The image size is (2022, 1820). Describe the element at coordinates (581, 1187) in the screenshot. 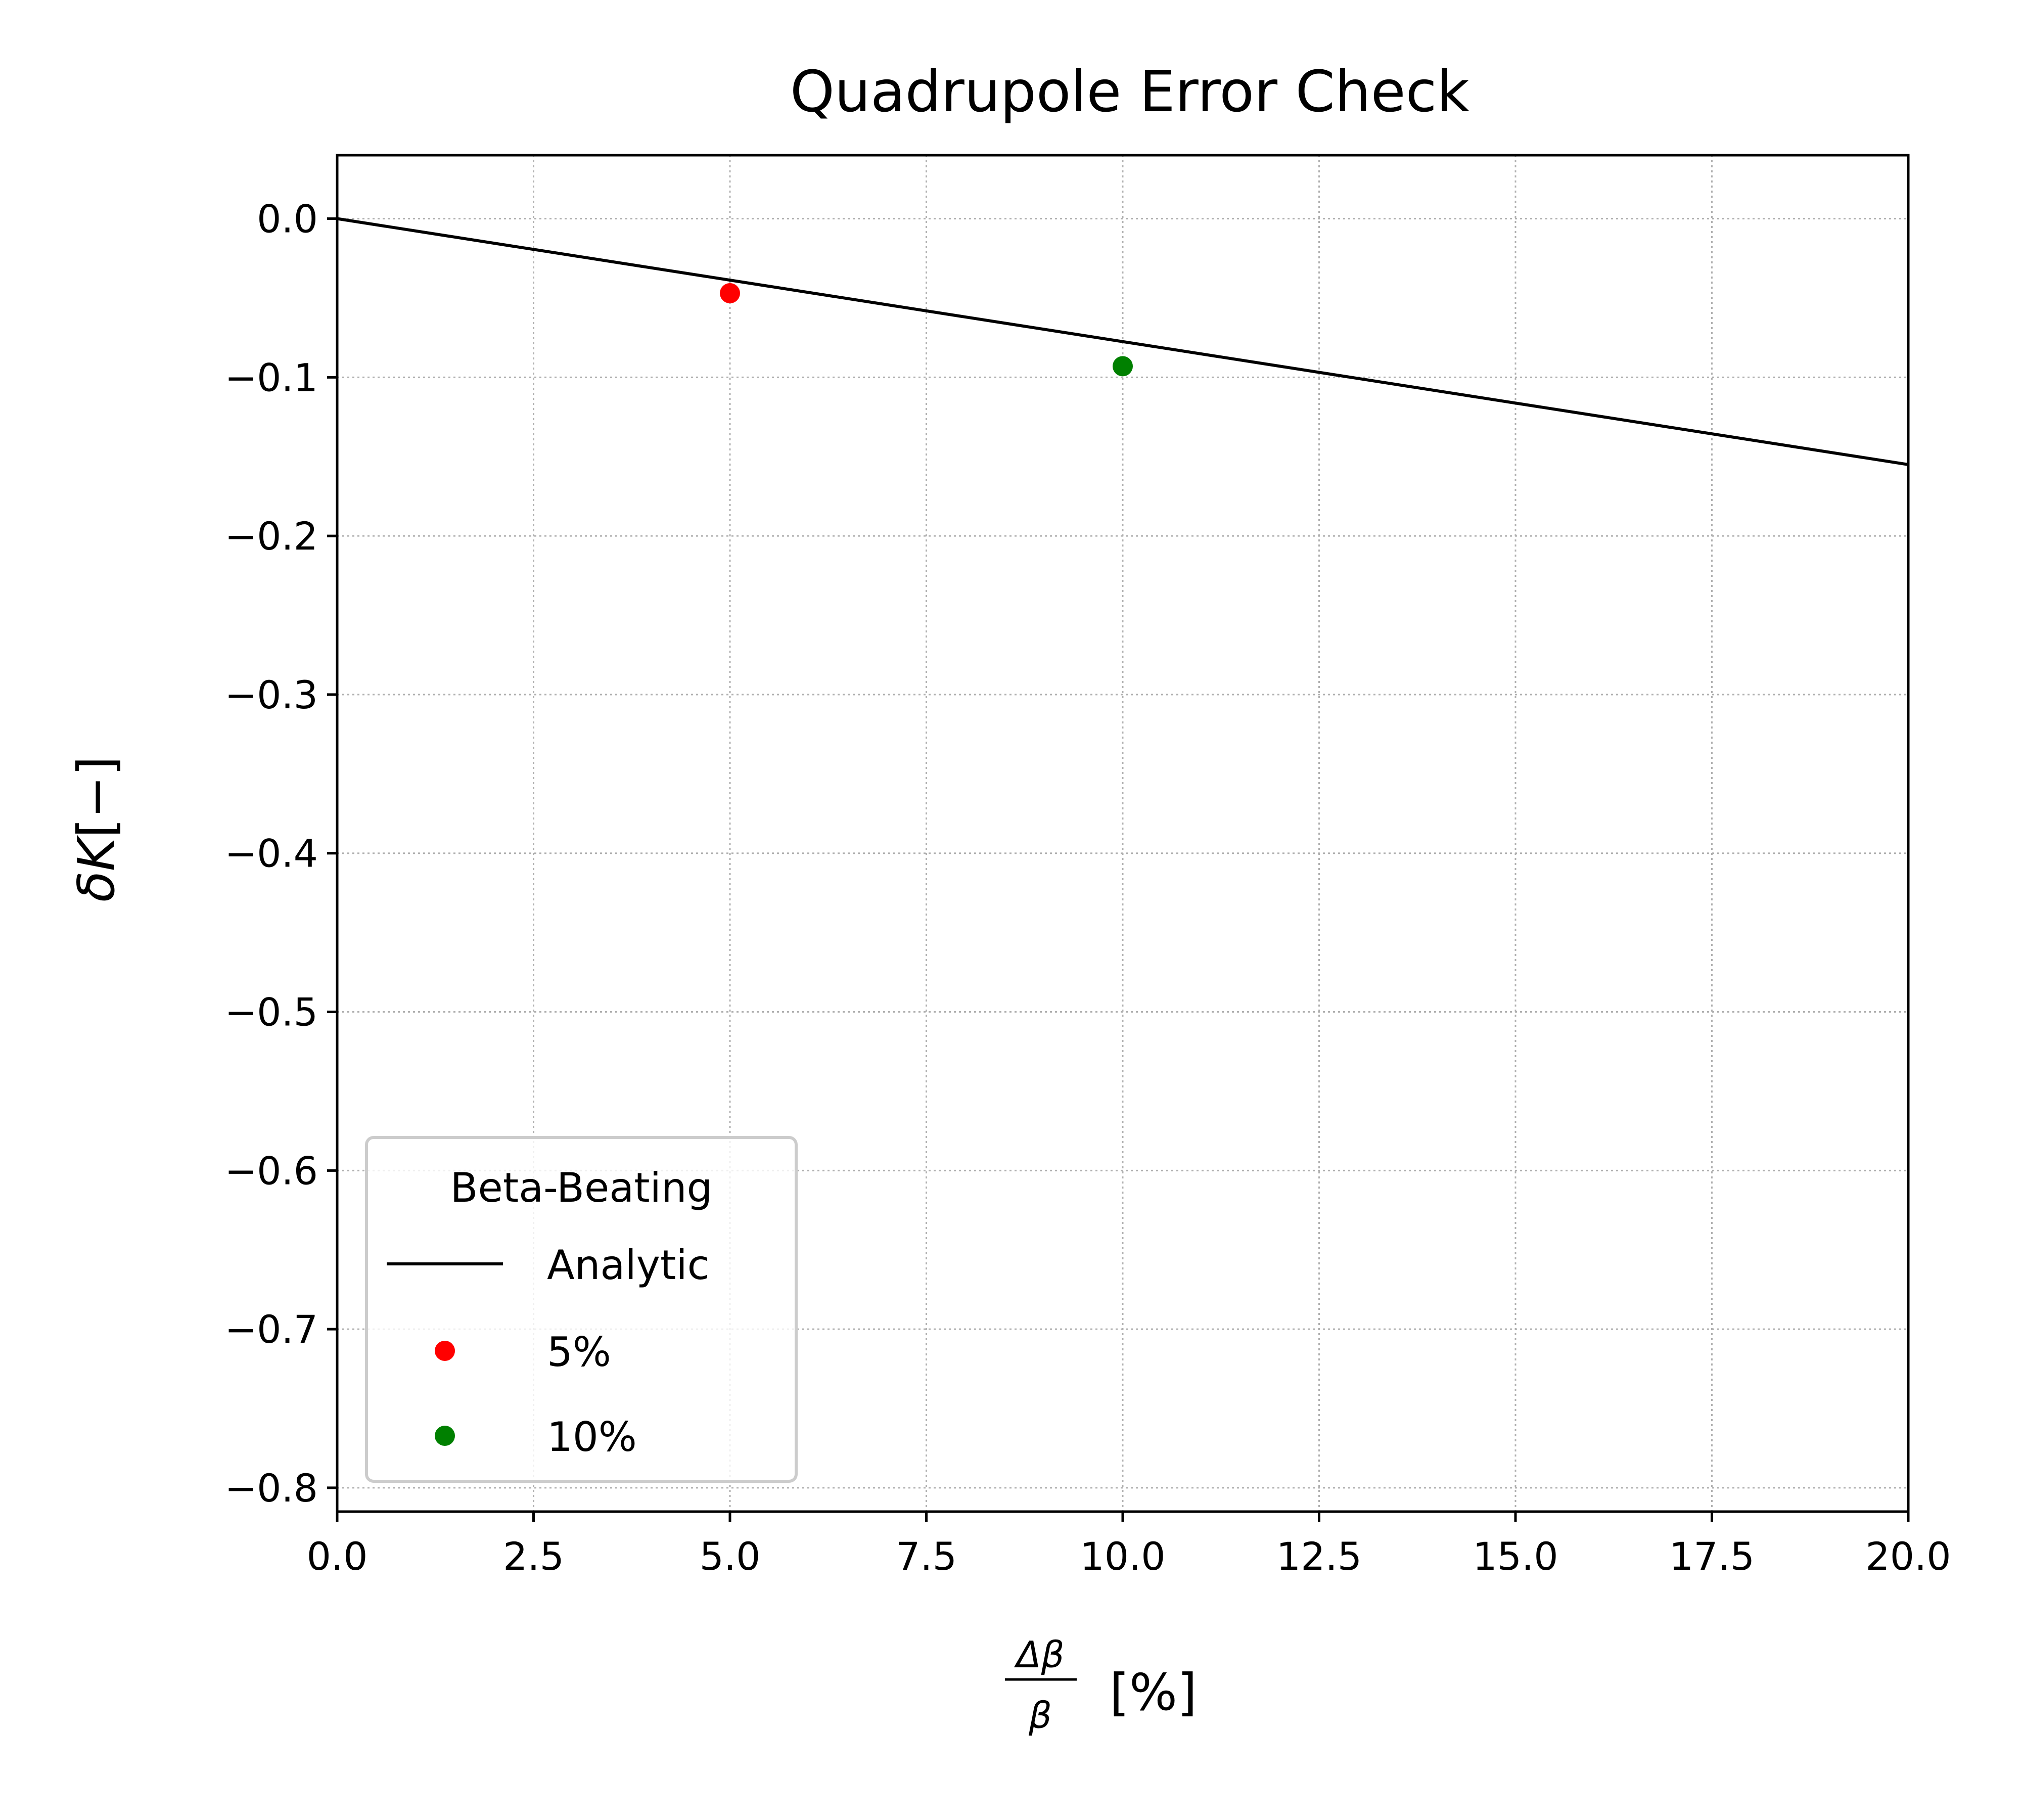

I see `legend-title: Beta-Beating` at that location.